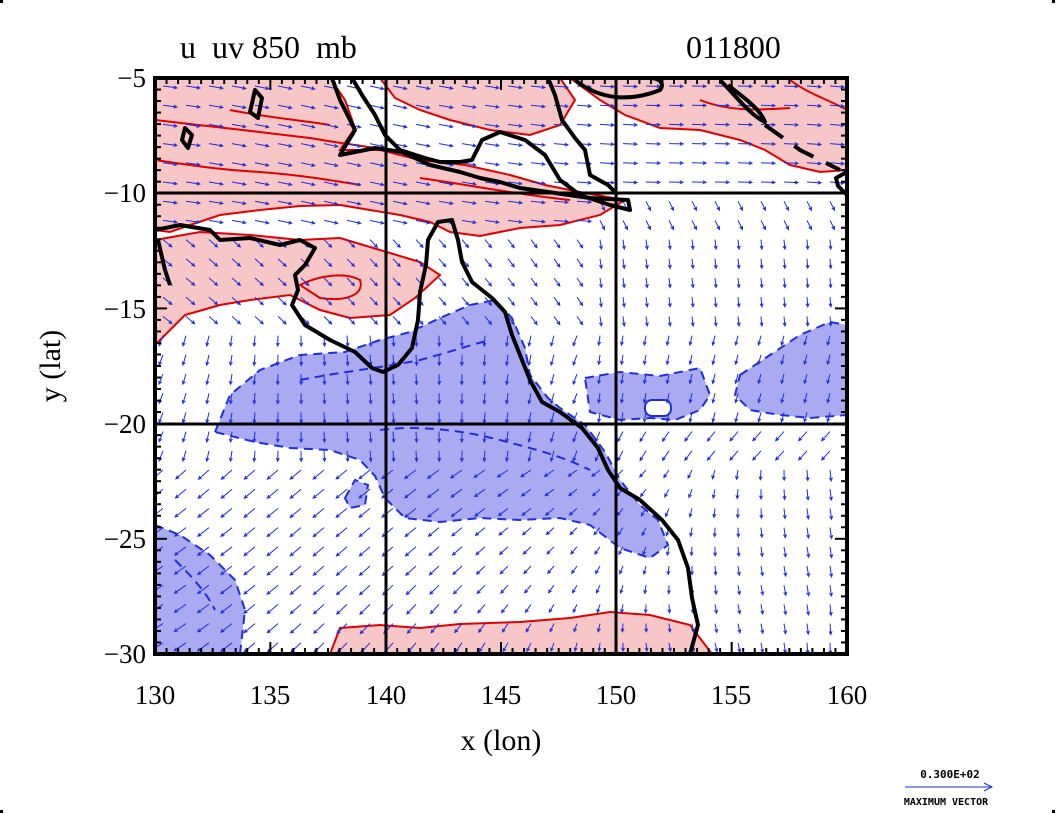 This screenshot has height=814, width=1056. Describe the element at coordinates (501, 695) in the screenshot. I see `x-axis-tick-labels: 130 135 140 145 150 155 160` at that location.